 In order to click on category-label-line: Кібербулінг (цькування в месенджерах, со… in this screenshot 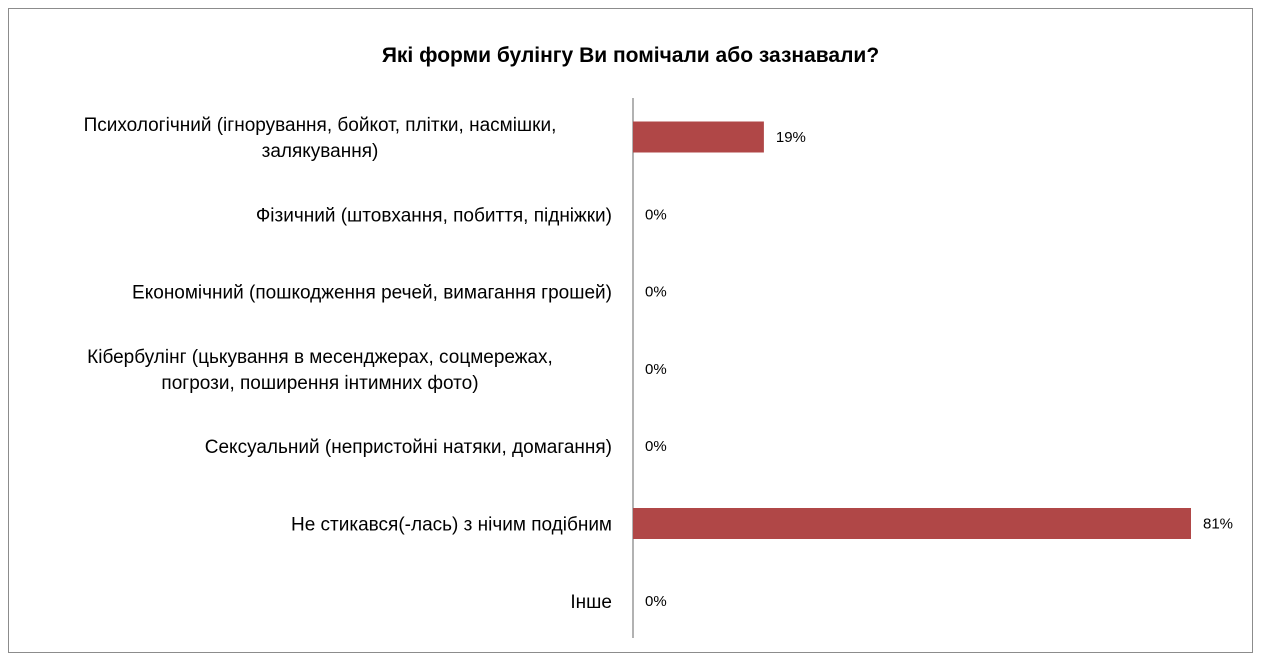, I will do `click(320, 357)`.